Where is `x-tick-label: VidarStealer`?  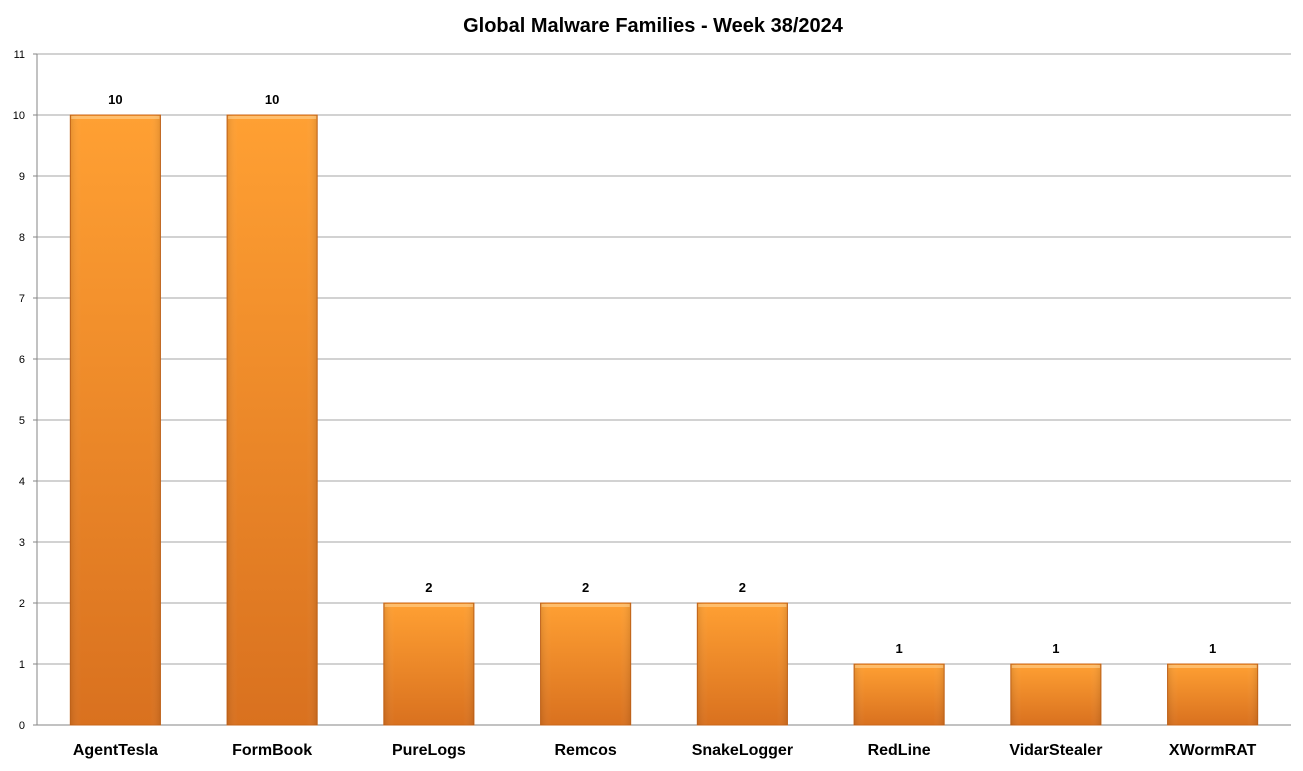 x-tick-label: VidarStealer is located at coordinates (1055, 750).